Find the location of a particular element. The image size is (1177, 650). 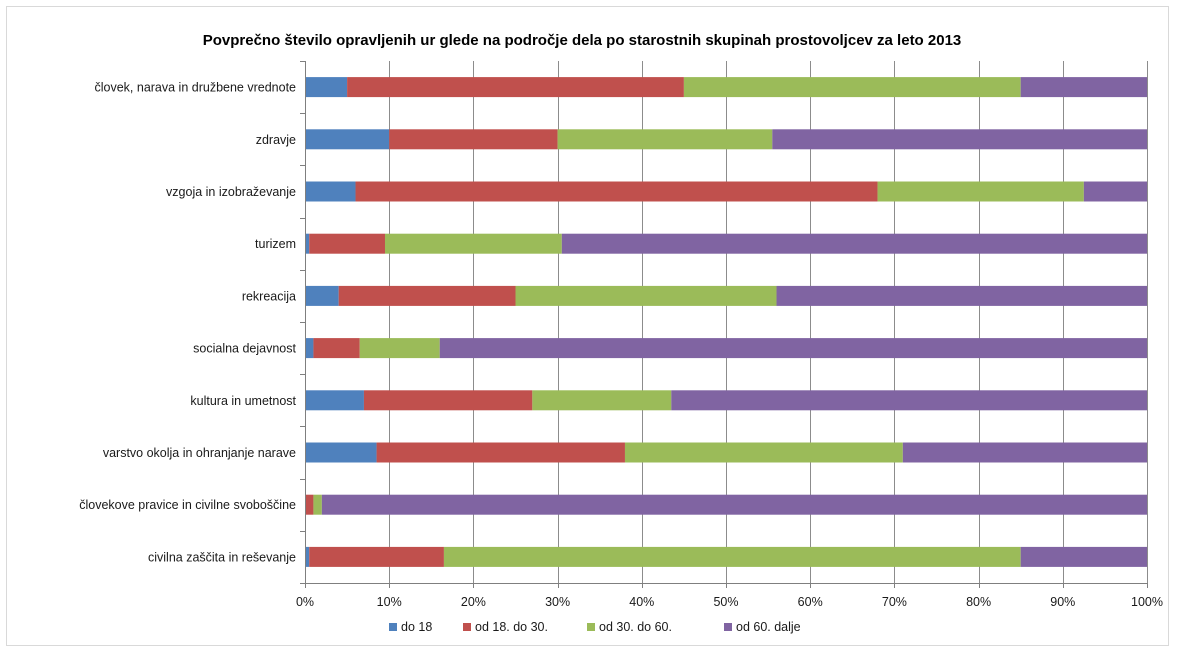

category-label: civilna zaščita in reševanje is located at coordinates (222, 557).